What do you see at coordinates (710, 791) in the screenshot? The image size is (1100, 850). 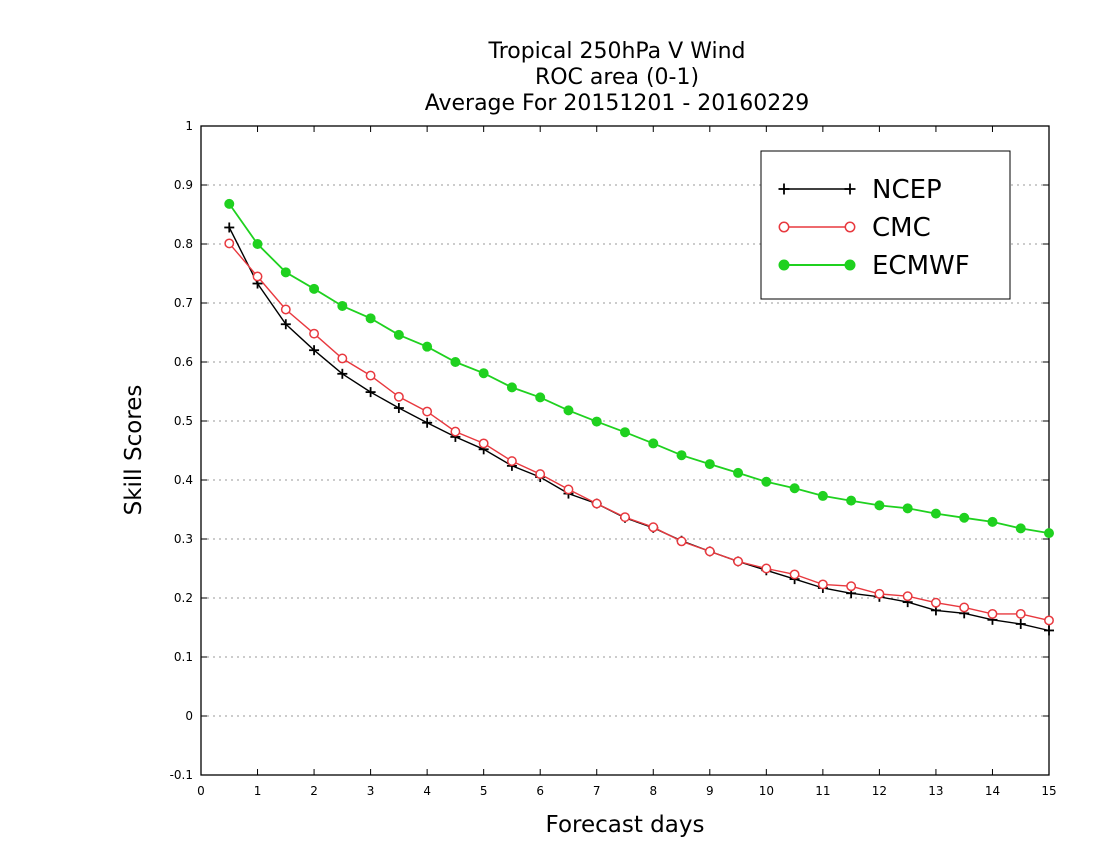 I see `x-tick-label: 9` at bounding box center [710, 791].